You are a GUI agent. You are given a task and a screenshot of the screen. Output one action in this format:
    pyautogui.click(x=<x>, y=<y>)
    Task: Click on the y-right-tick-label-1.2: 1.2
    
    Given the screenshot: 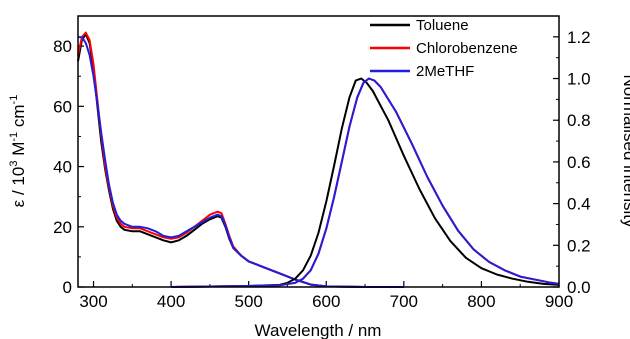 What is the action you would take?
    pyautogui.click(x=579, y=37)
    